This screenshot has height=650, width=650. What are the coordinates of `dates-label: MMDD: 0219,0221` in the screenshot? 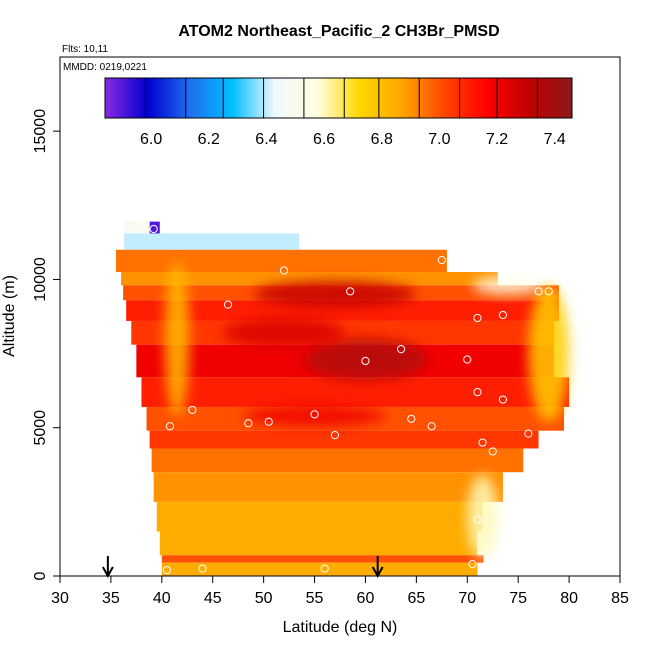 It's located at (105, 67).